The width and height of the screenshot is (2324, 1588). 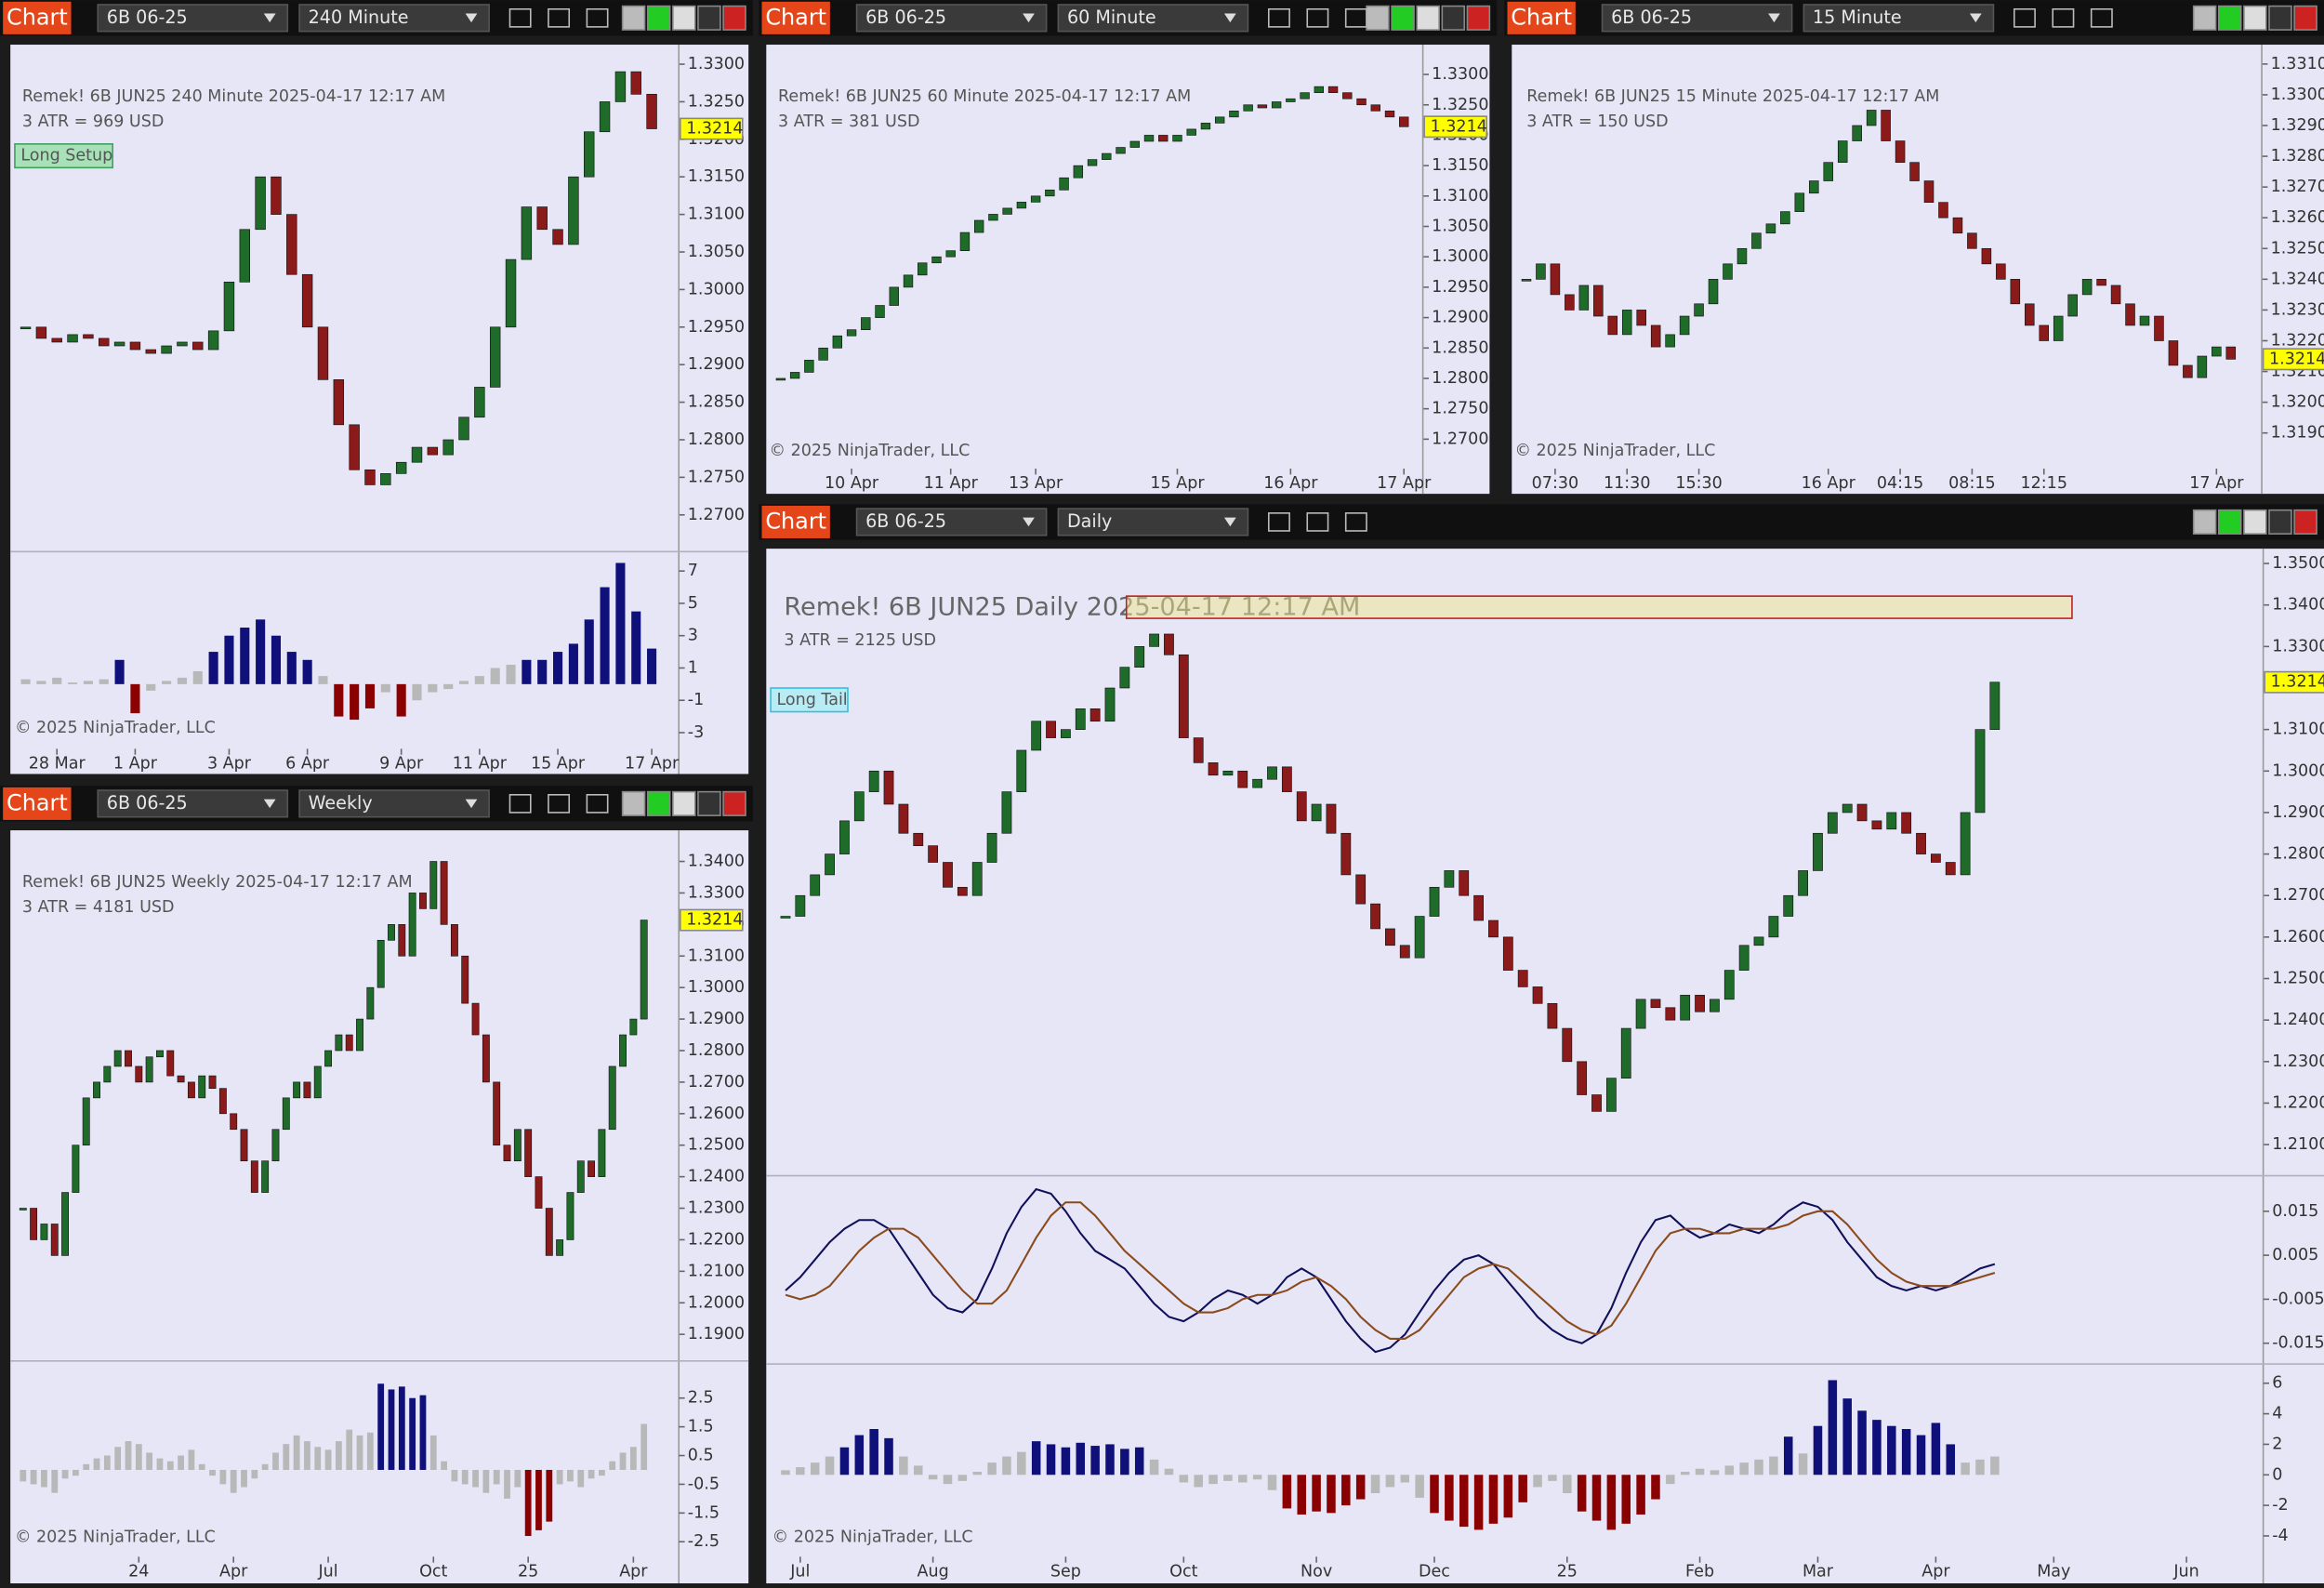 I want to click on x-tick-label: 15 Apr, so click(x=558, y=763).